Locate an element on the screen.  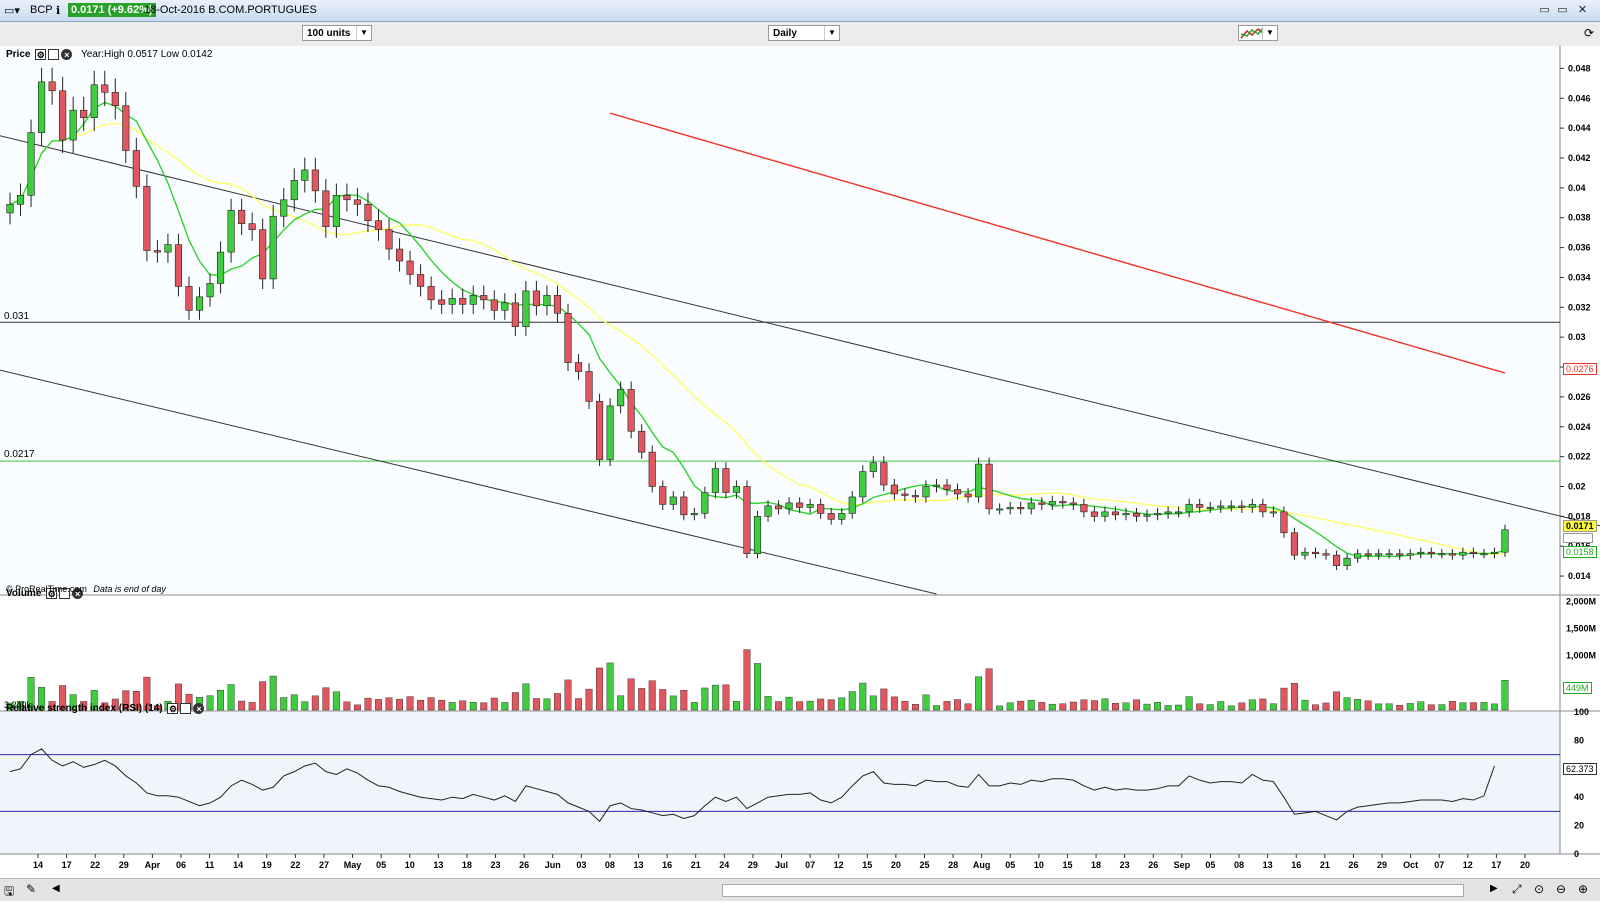
x-tick-label: Jun is located at coordinates (553, 865).